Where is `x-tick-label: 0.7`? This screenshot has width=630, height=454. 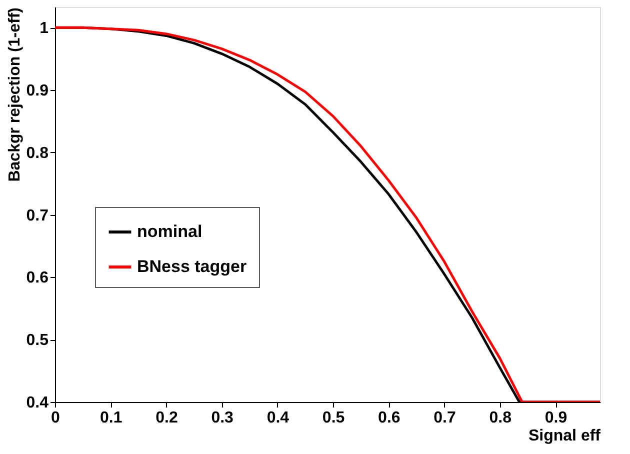
x-tick-label: 0.7 is located at coordinates (445, 418).